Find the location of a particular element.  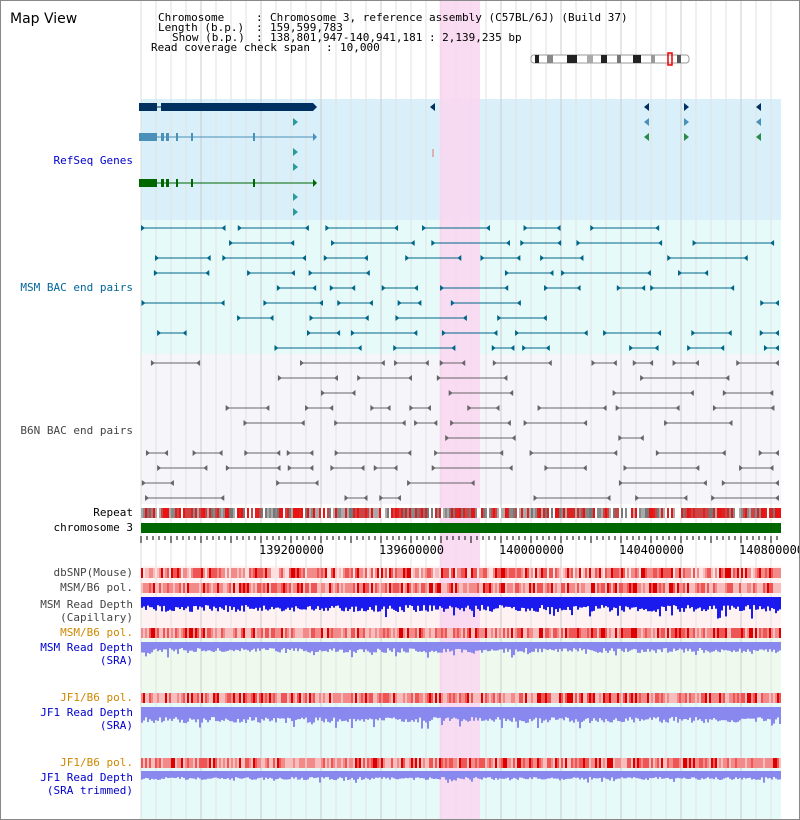

track-label-msm-bac: MSM BAC end pairs is located at coordinates (76, 287).